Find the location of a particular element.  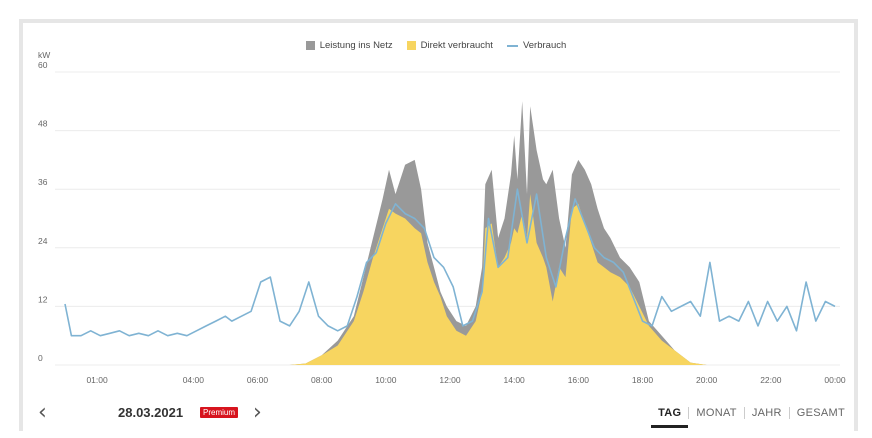

y-tick-label: 36 is located at coordinates (43, 182).